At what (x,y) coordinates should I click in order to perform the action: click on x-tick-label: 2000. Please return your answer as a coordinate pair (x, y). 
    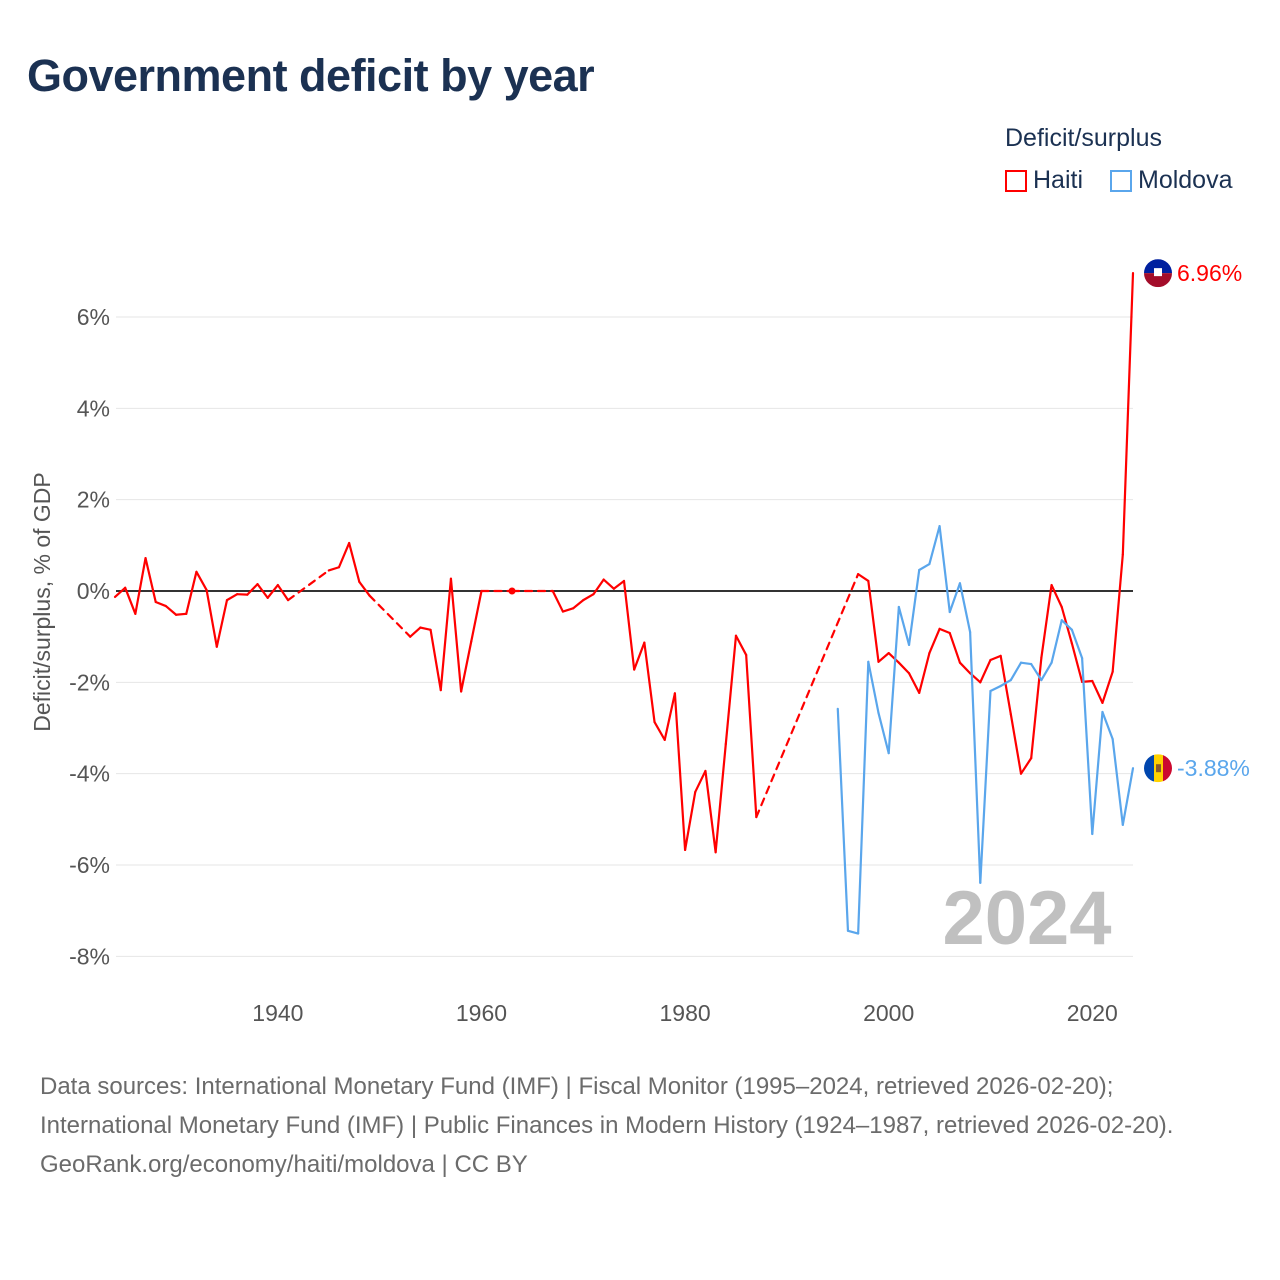
    Looking at the image, I should click on (888, 1013).